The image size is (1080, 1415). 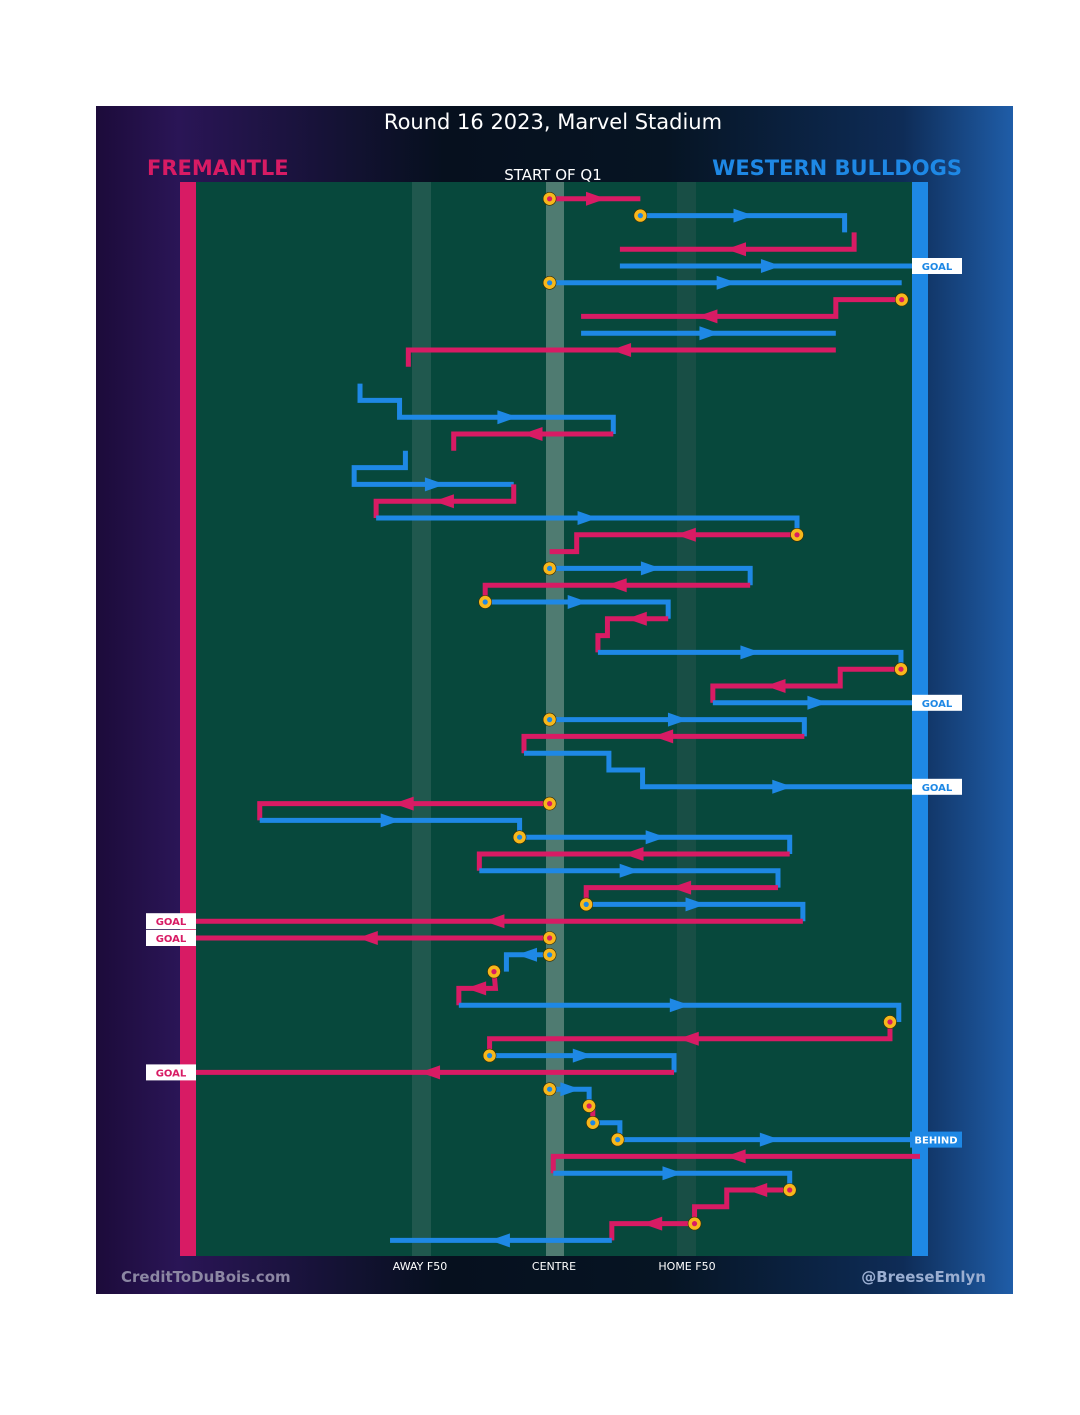 What do you see at coordinates (554, 1266) in the screenshot?
I see `centre-label: CENTRE` at bounding box center [554, 1266].